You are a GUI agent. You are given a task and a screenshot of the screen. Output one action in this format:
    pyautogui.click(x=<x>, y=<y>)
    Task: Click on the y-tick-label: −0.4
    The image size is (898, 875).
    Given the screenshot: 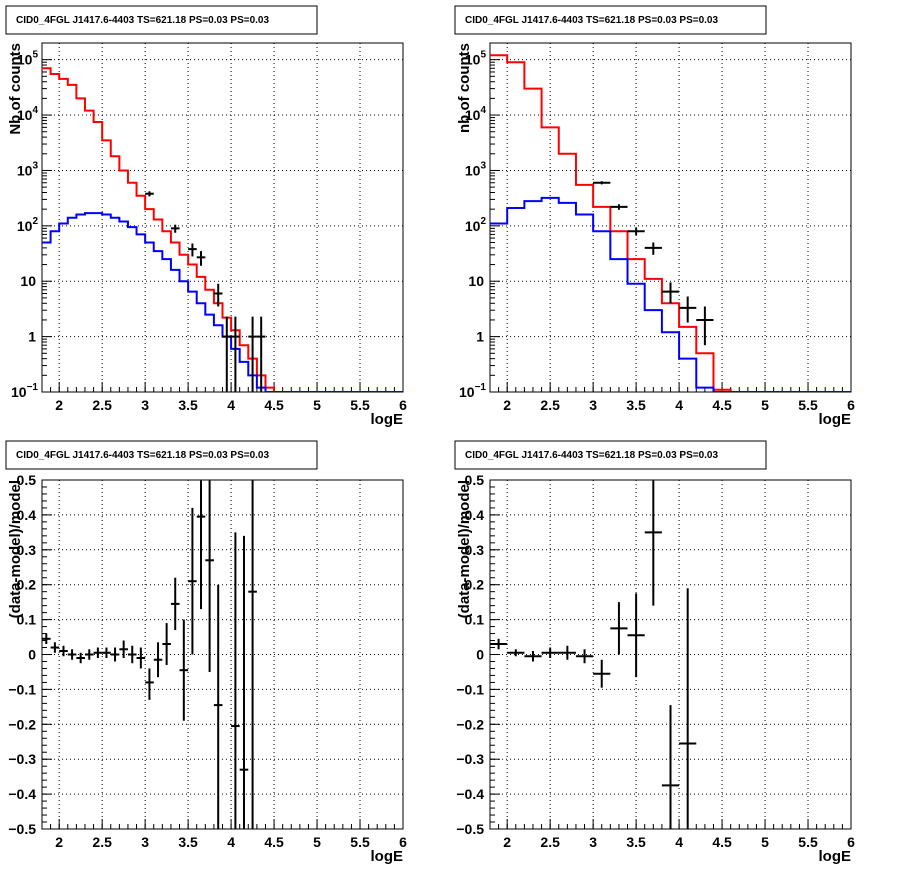 What is the action you would take?
    pyautogui.click(x=470, y=794)
    